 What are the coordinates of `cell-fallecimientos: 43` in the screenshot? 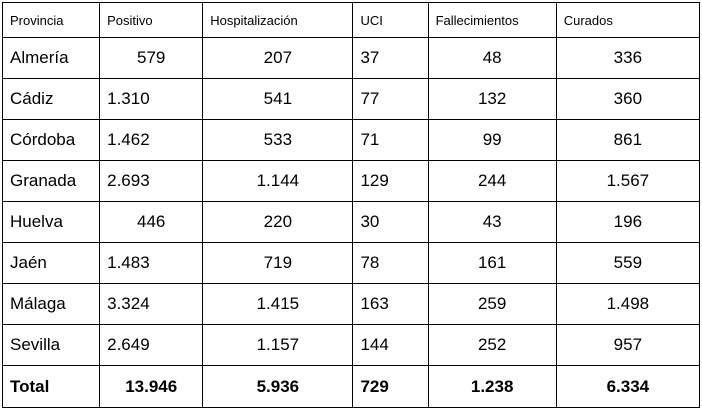 It's located at (492, 222).